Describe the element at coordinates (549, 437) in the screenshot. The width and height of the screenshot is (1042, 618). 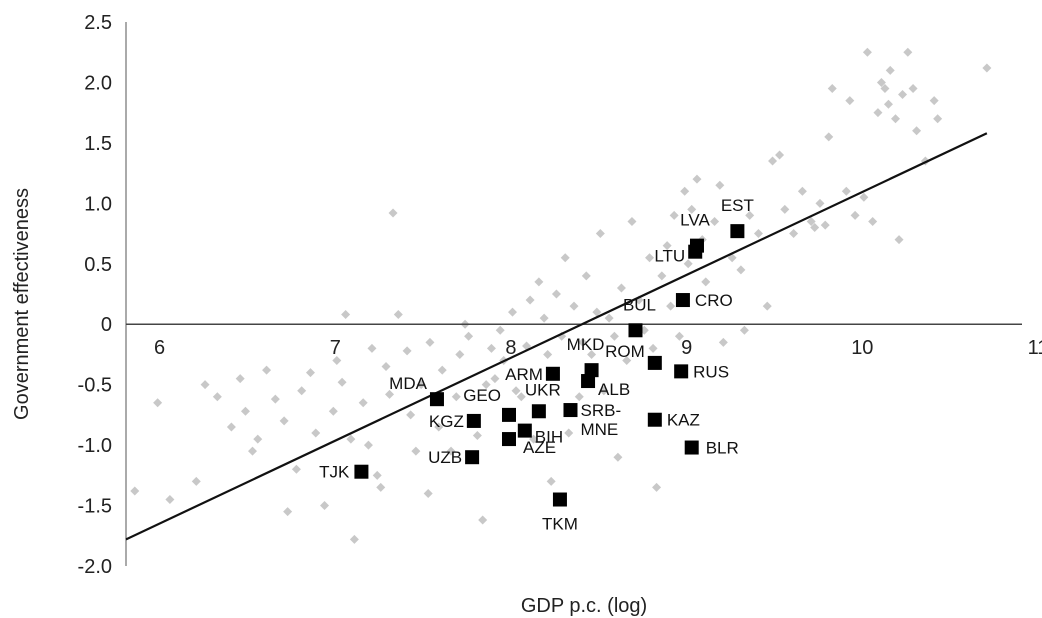
I see `country-label: BIH` at that location.